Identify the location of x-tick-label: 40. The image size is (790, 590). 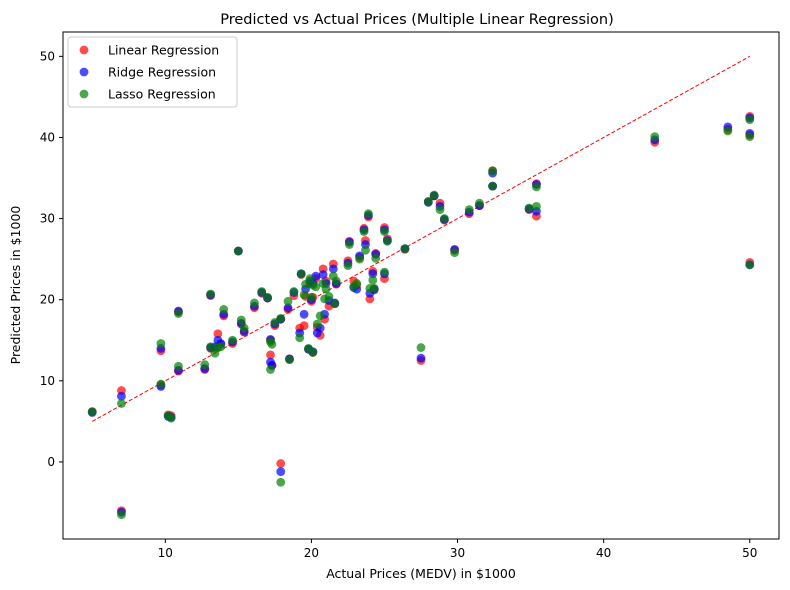
(603, 553).